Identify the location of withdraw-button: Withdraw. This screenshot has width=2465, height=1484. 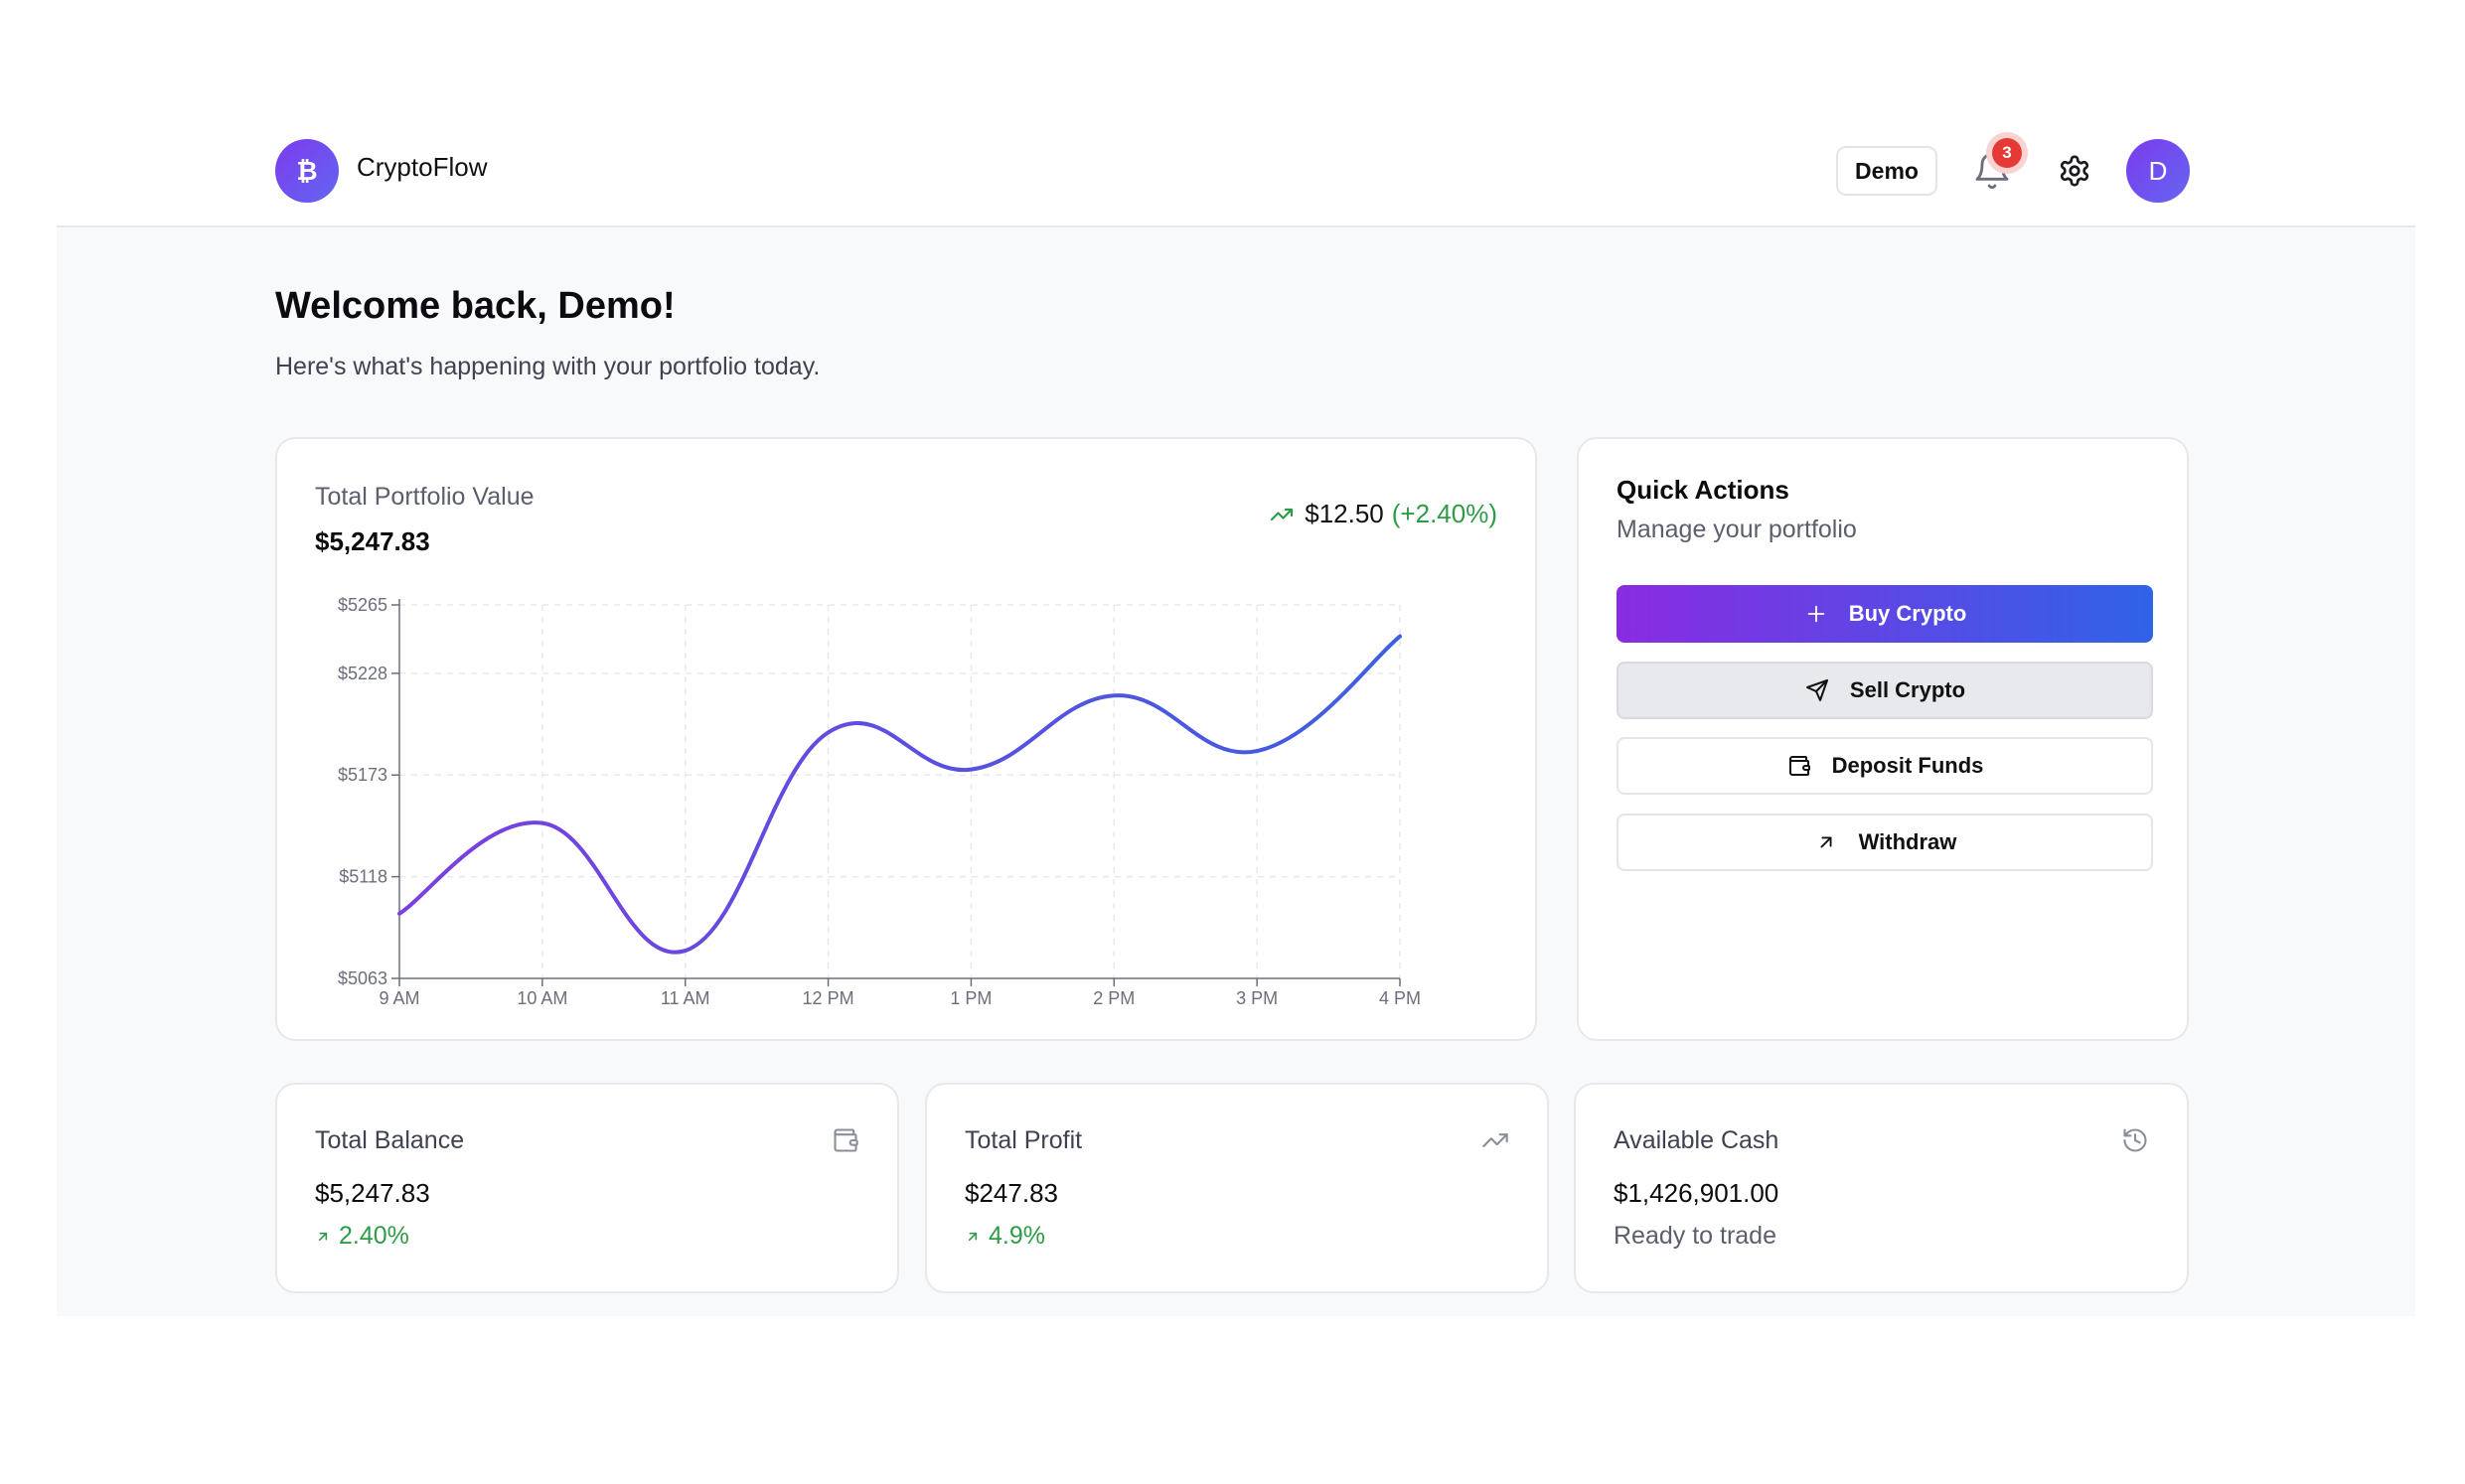
(1885, 842).